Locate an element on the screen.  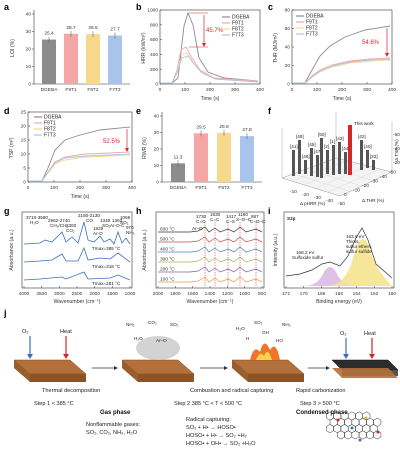
tsp-xtick: 400 is located at coordinates (132, 188).